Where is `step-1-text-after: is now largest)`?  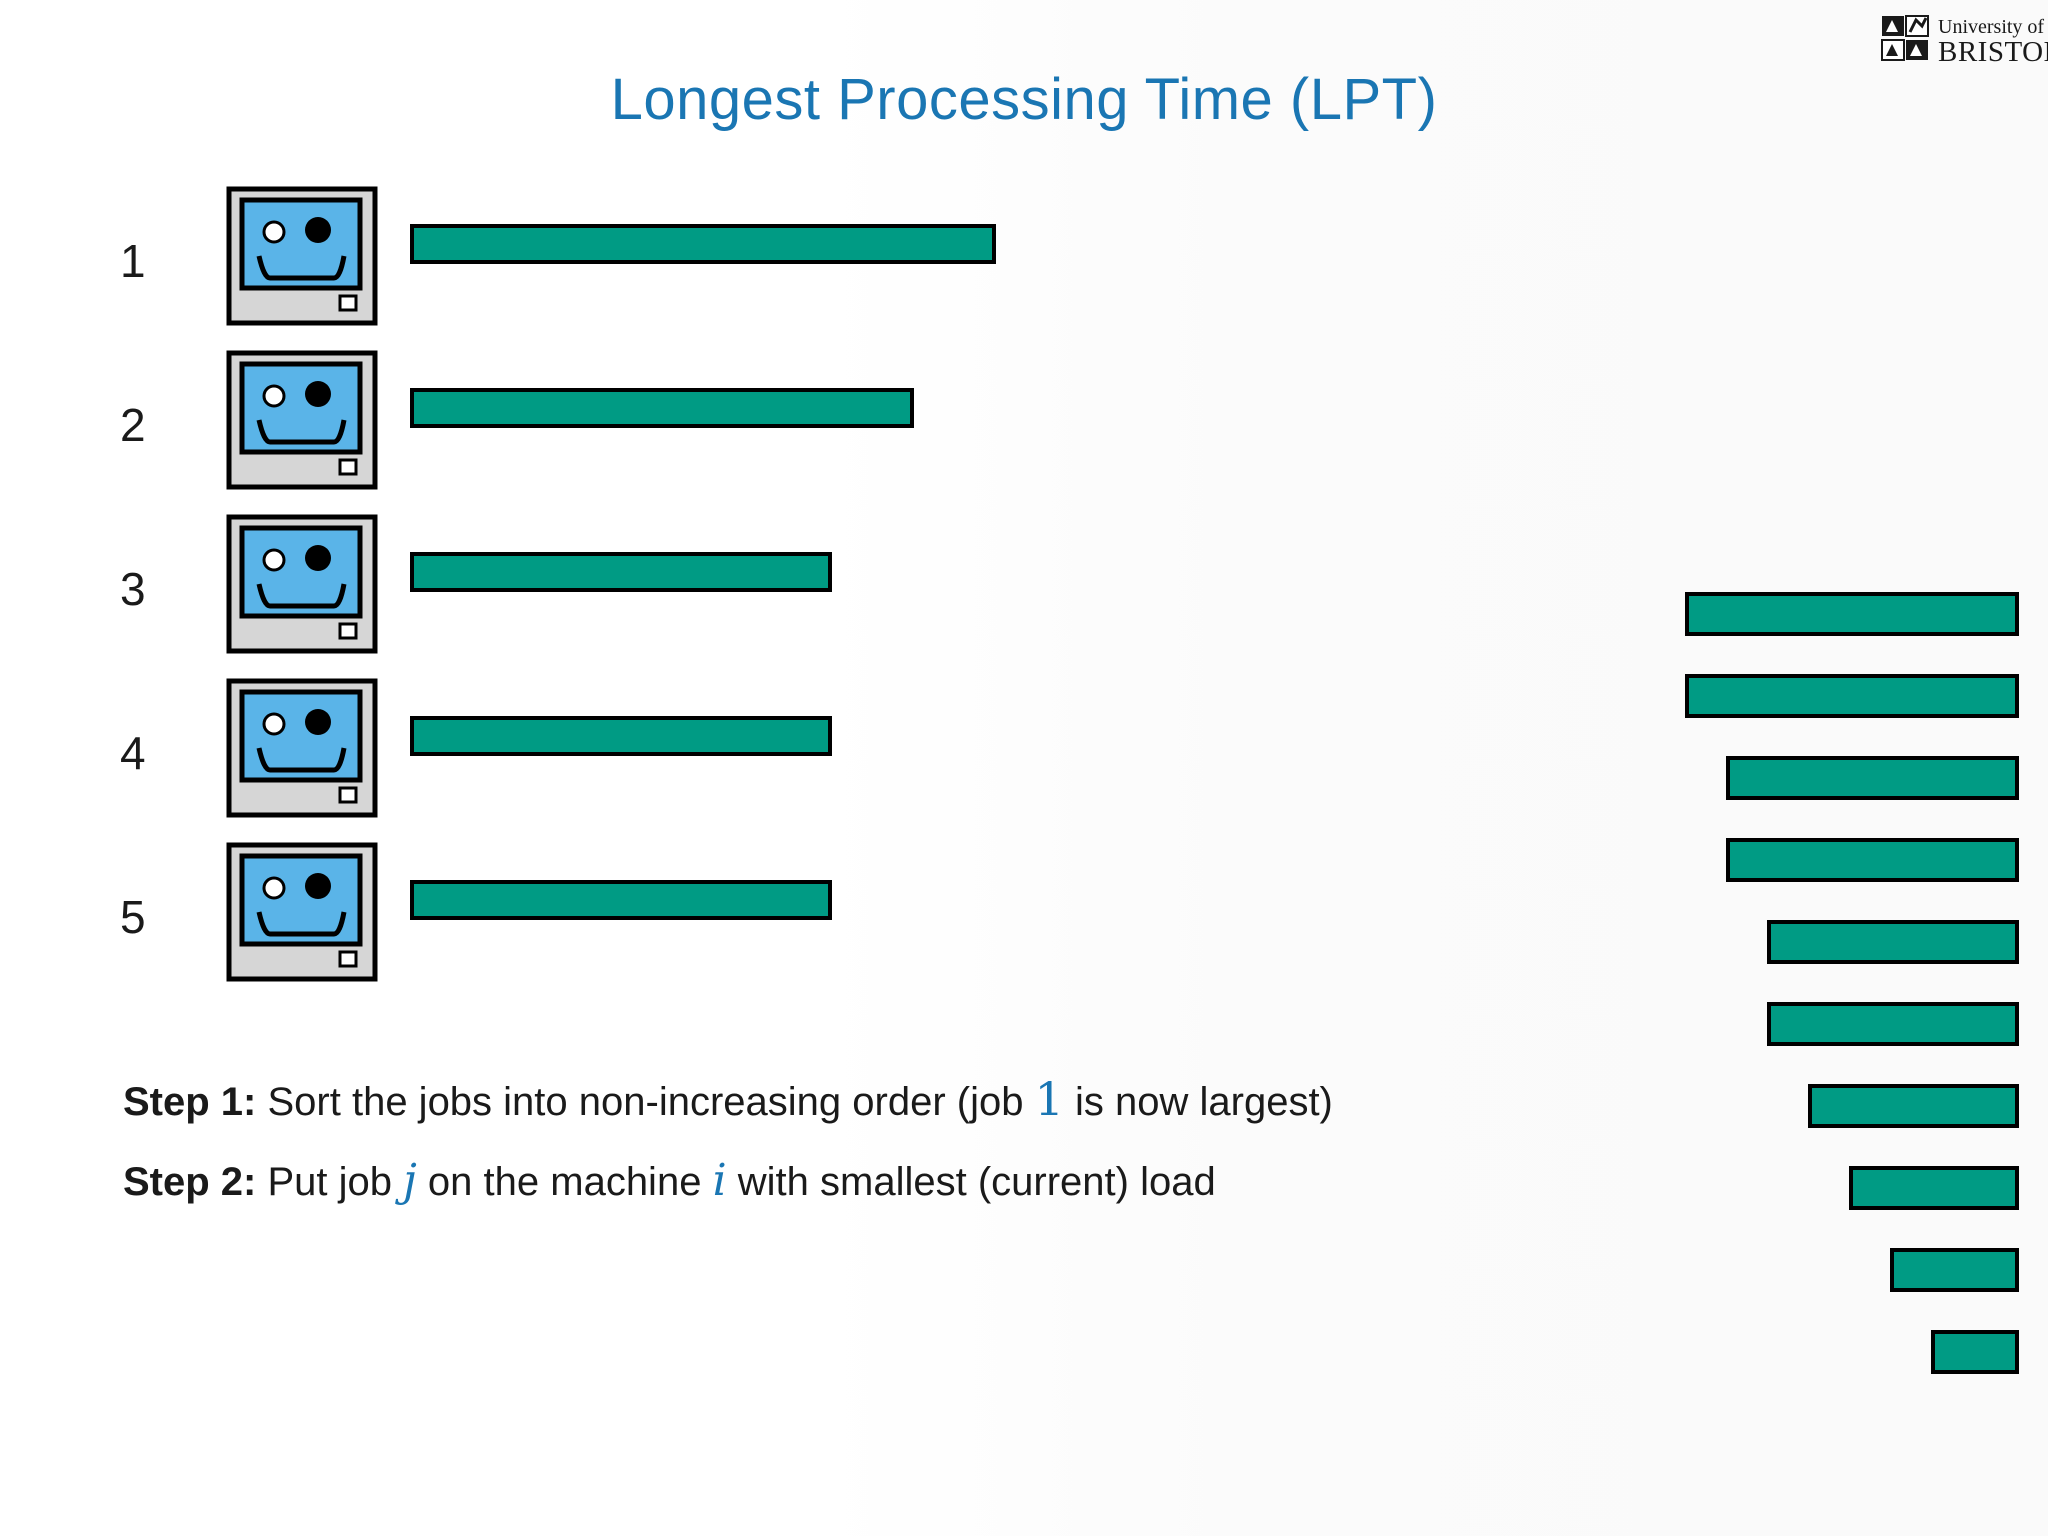 step-1-text-after: is now largest) is located at coordinates (1204, 1102).